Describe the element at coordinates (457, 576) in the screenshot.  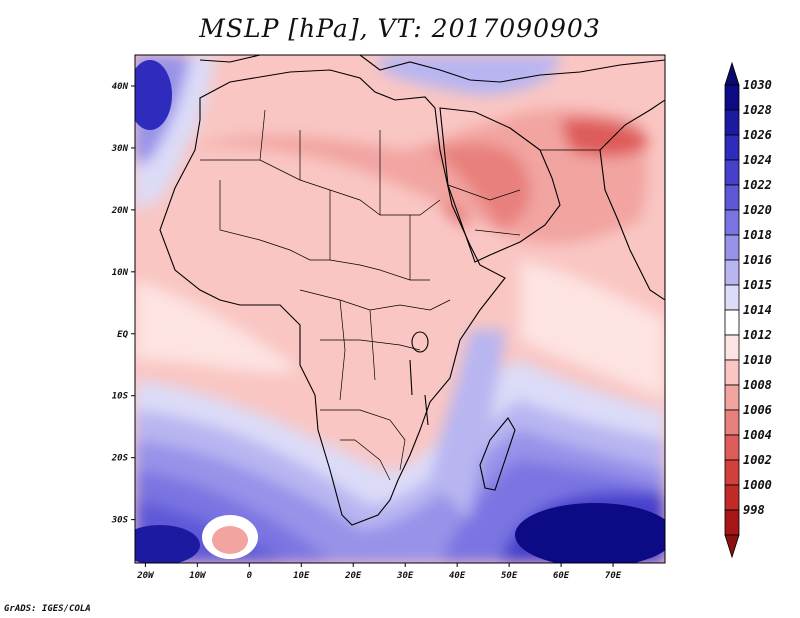
I see `lon-tick-label: 40E` at that location.